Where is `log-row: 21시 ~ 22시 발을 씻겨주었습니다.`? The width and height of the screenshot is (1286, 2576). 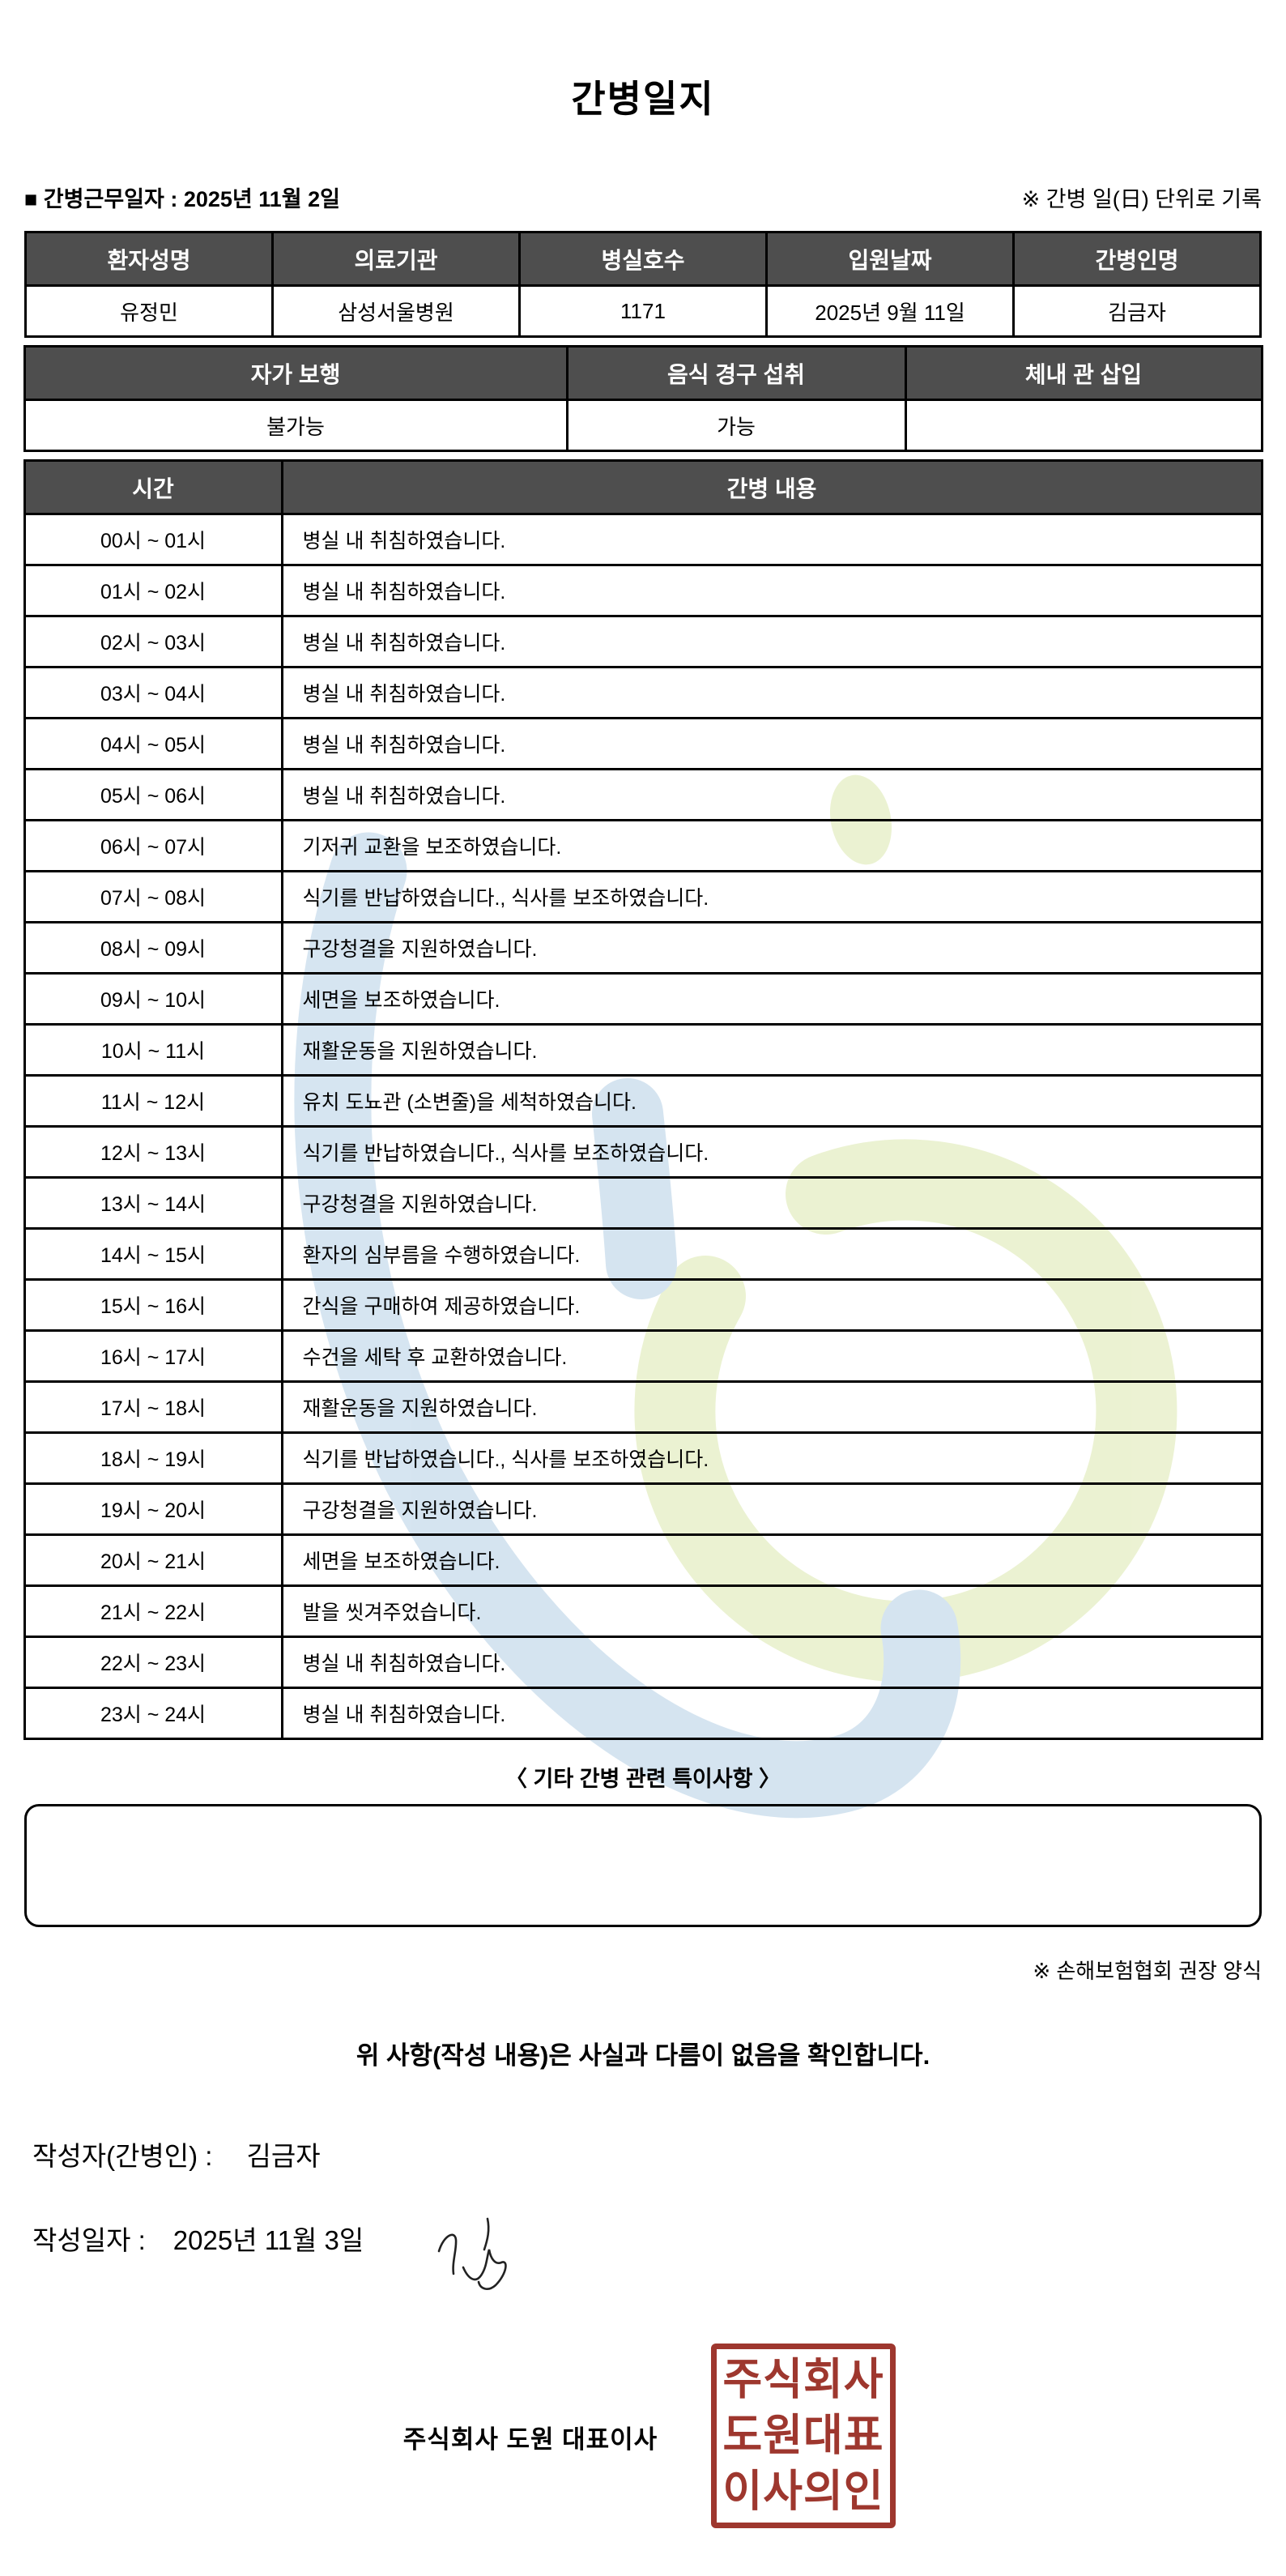 log-row: 21시 ~ 22시 발을 씻겨주었습니다. is located at coordinates (643, 1611).